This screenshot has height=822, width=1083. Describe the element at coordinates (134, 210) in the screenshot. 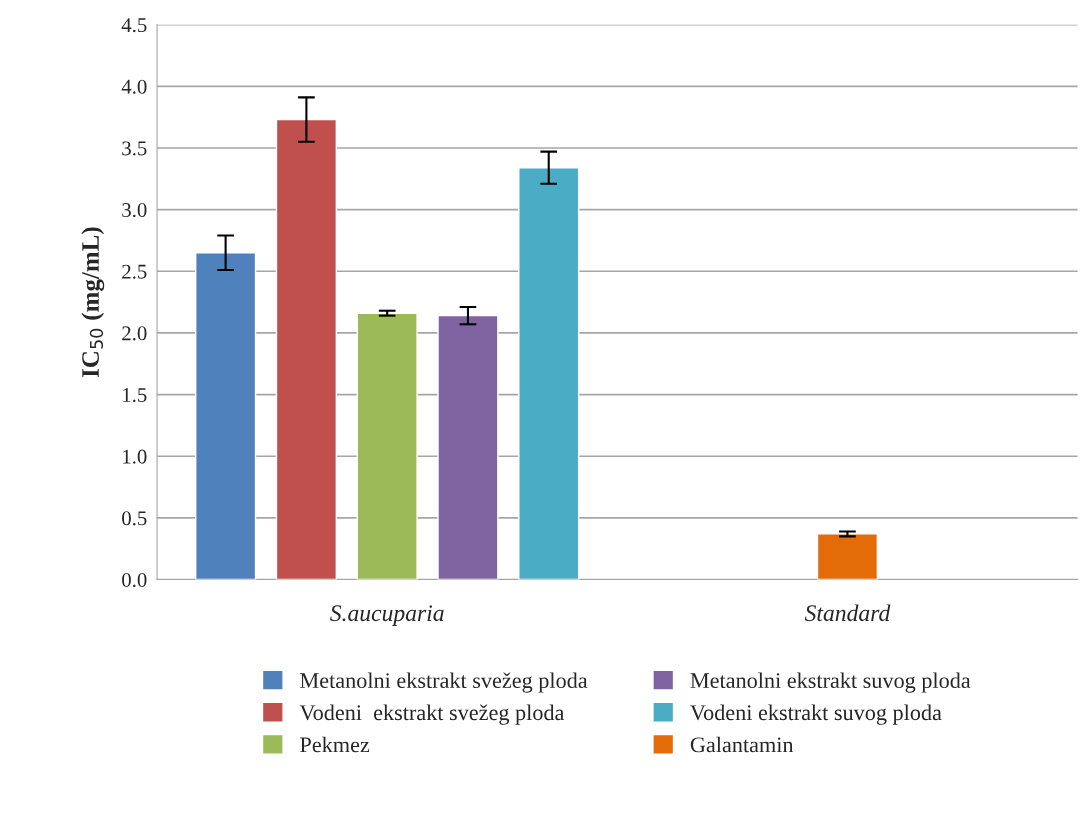

I see `y-tick-label: 3.0` at that location.